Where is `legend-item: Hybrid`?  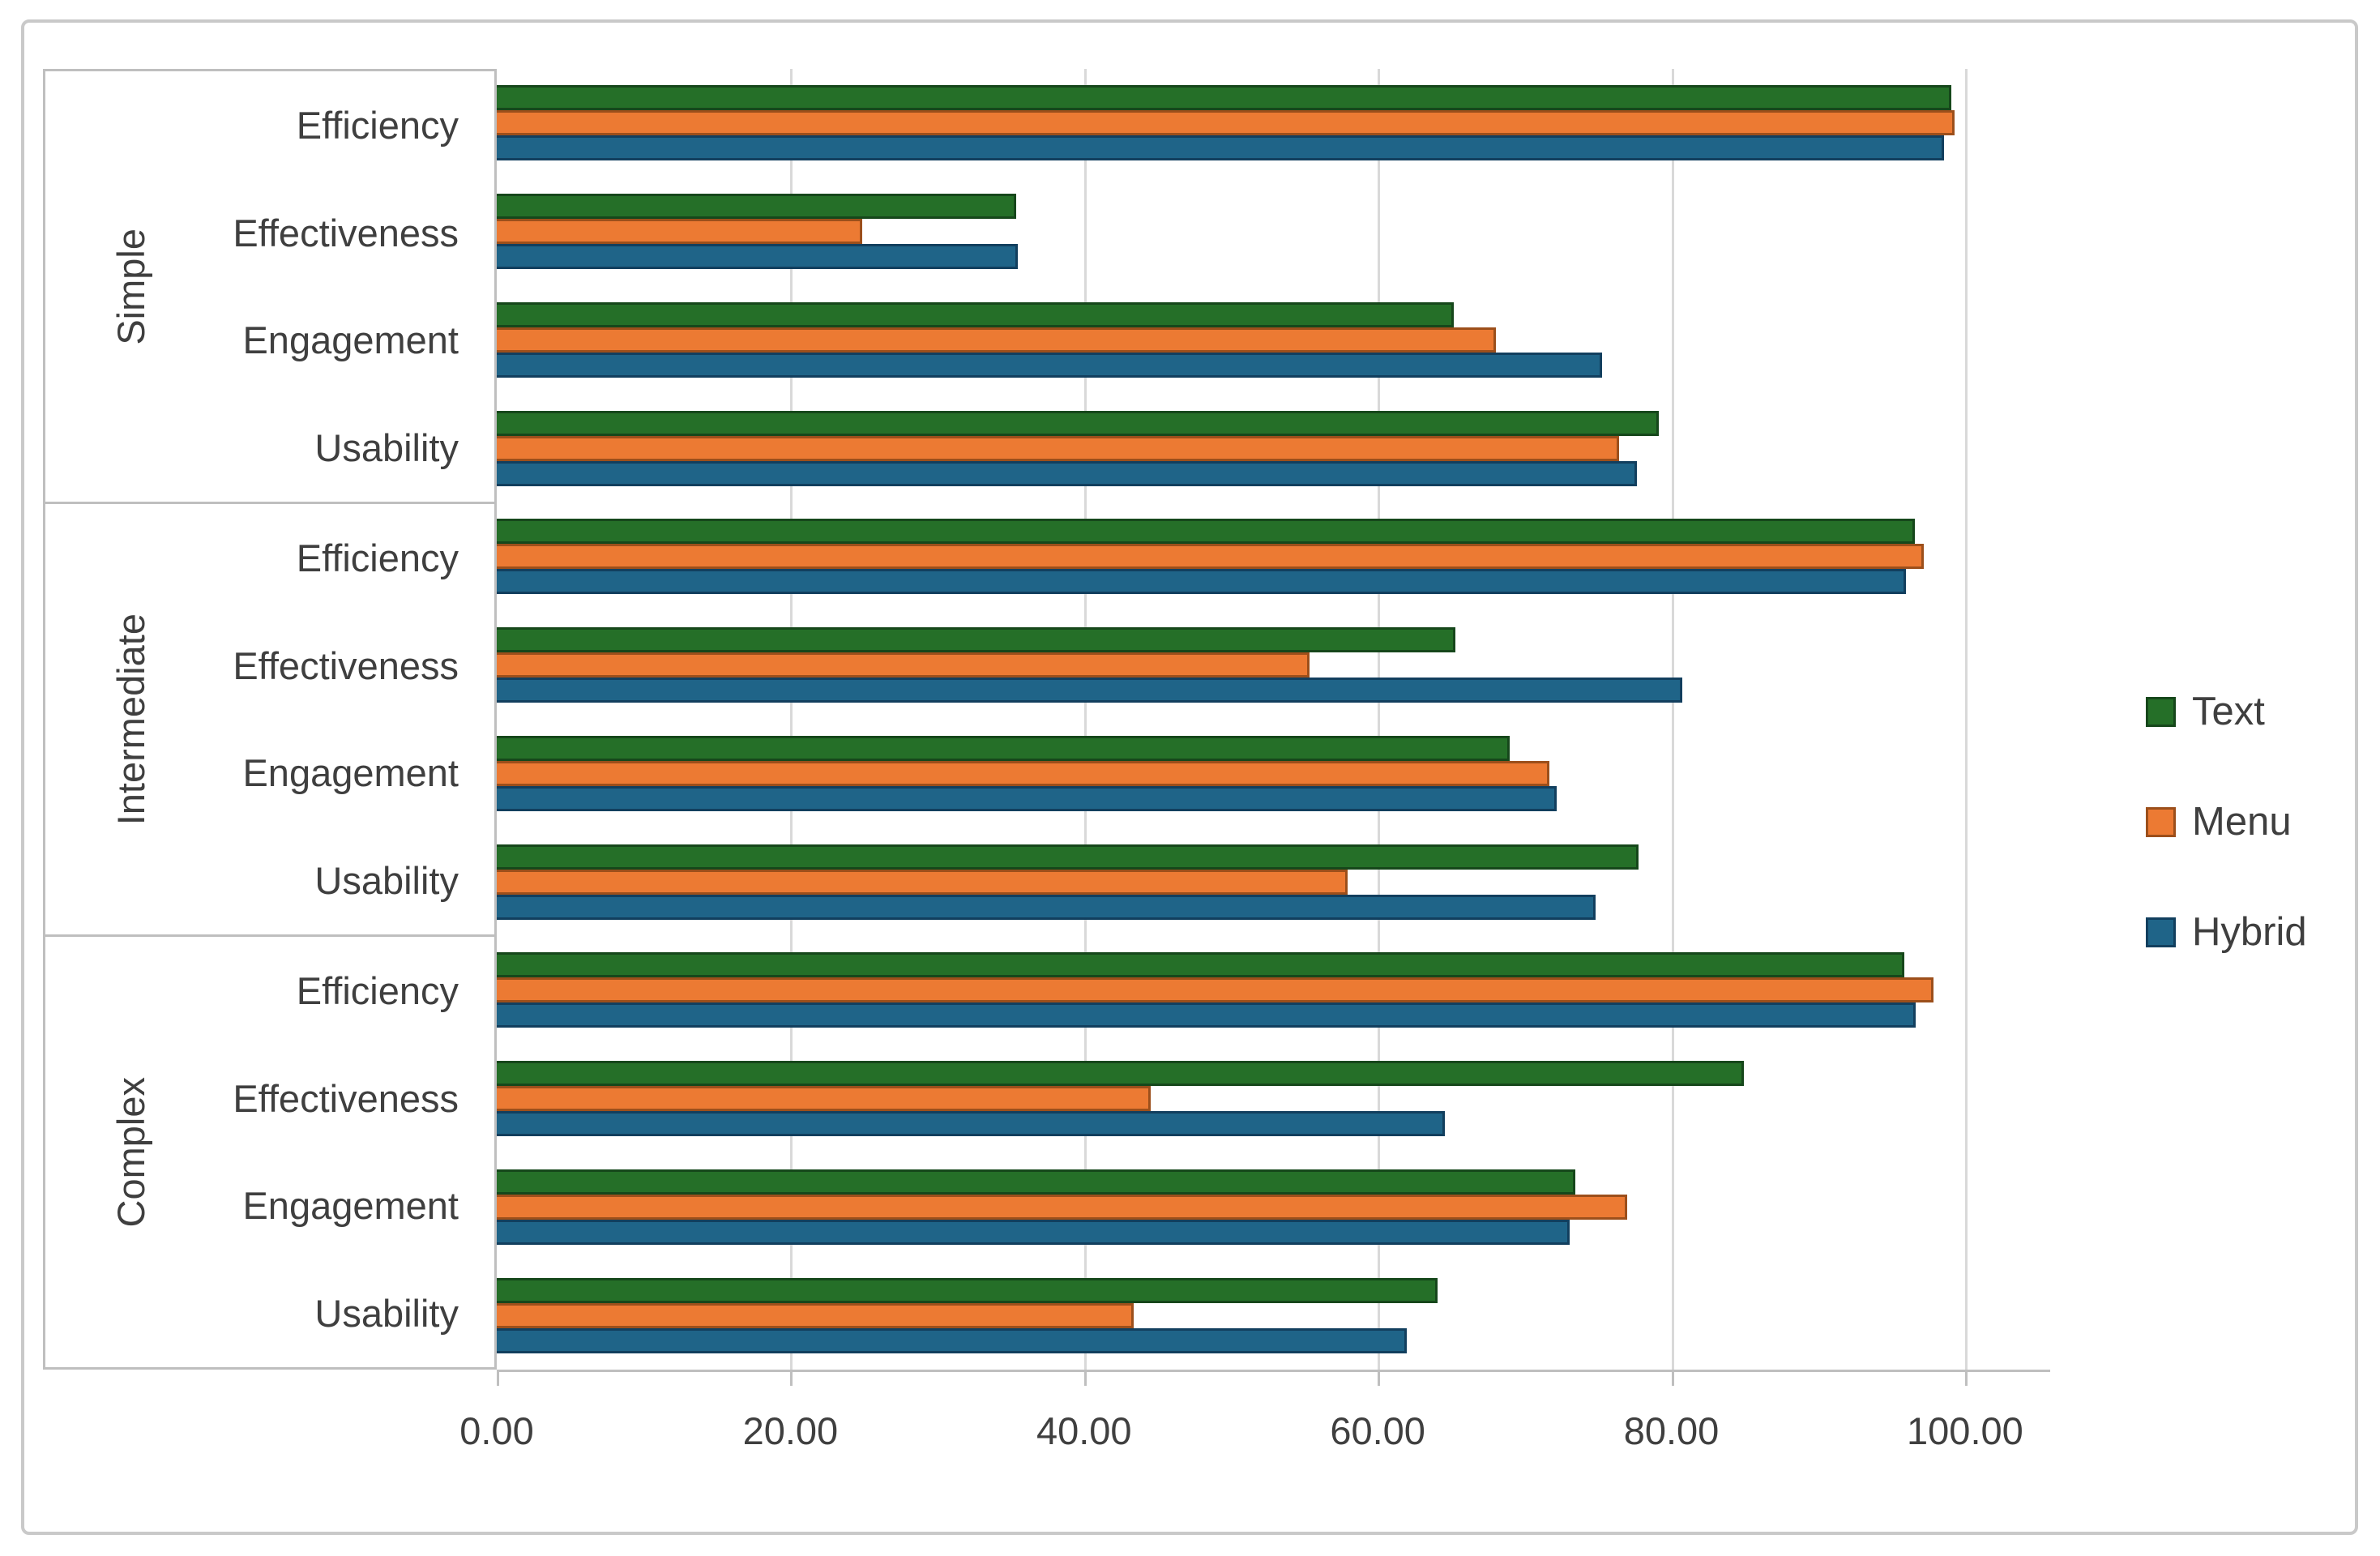
legend-item: Hybrid is located at coordinates (2226, 932).